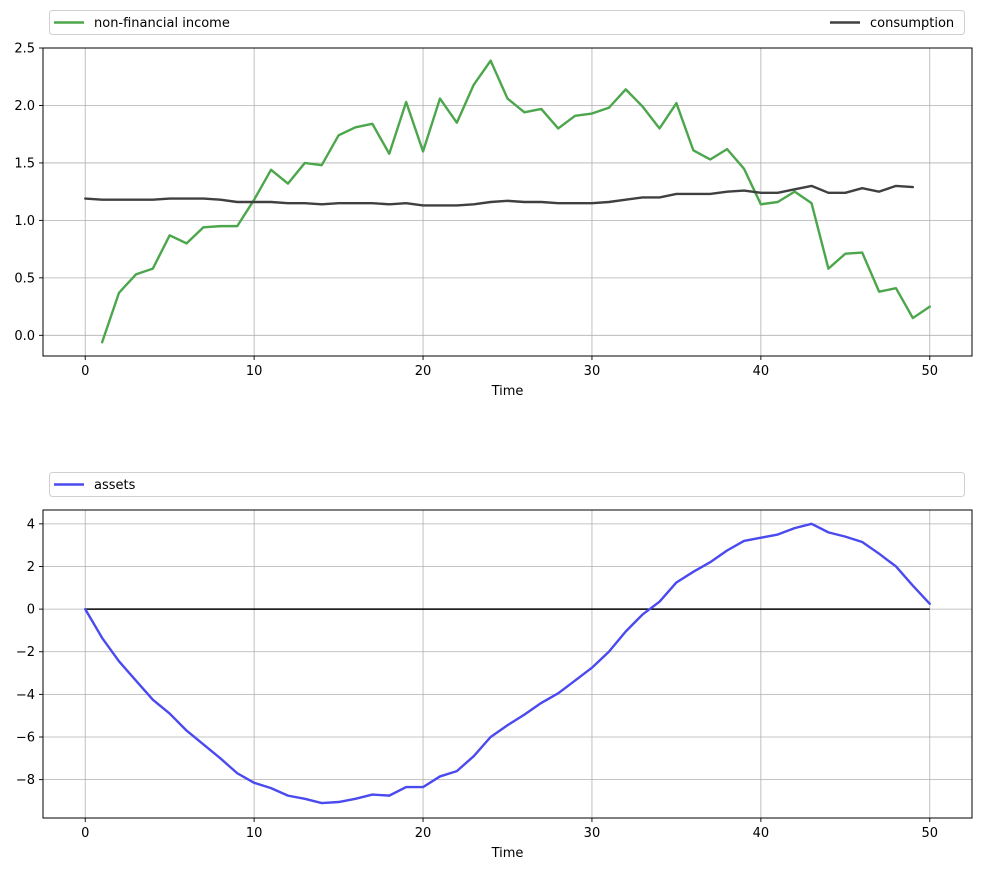 This screenshot has width=981, height=875. What do you see at coordinates (24, 278) in the screenshot?
I see `y-tick-label: 0.5` at bounding box center [24, 278].